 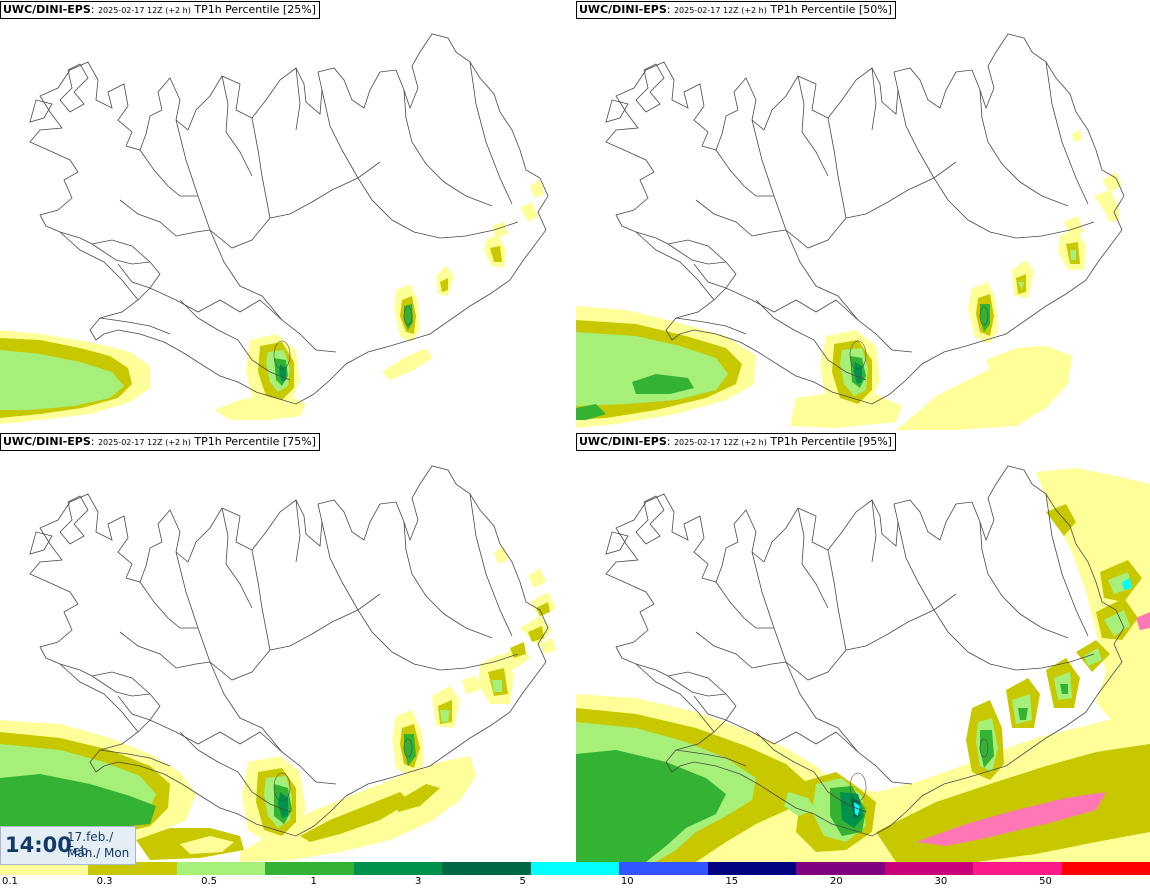 I want to click on valid-date: 17.feb./ Feb, so click(x=90, y=844).